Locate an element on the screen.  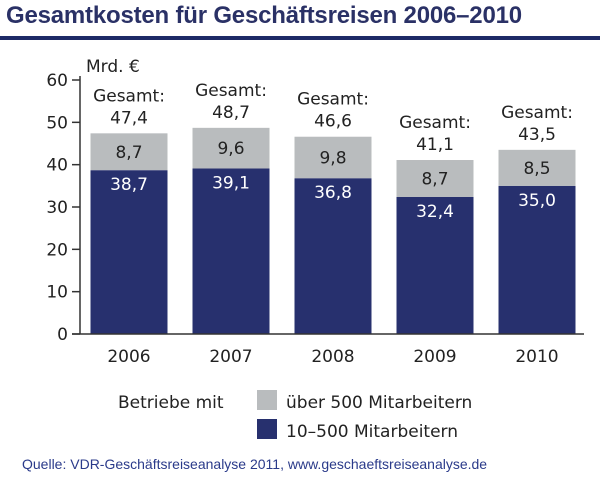
legend-title: Betriebe mit is located at coordinates (171, 403).